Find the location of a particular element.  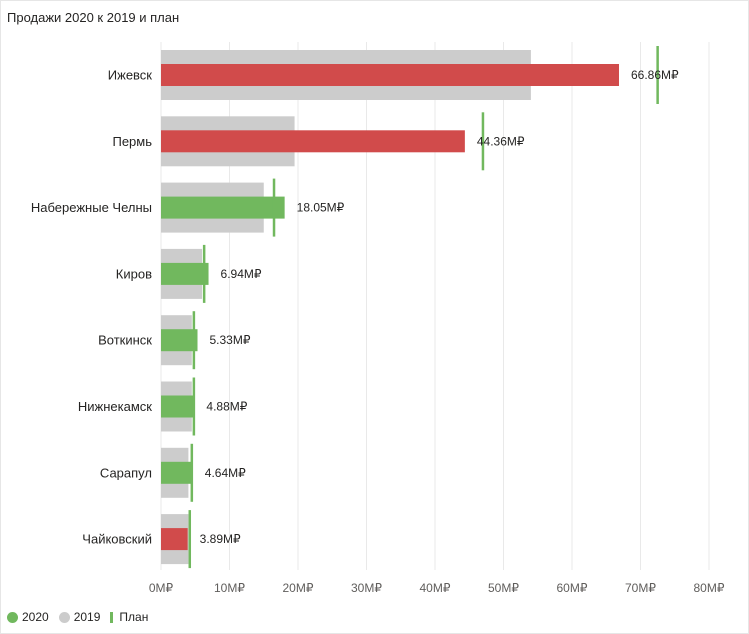

data-label: 66.86М₽ is located at coordinates (655, 75).